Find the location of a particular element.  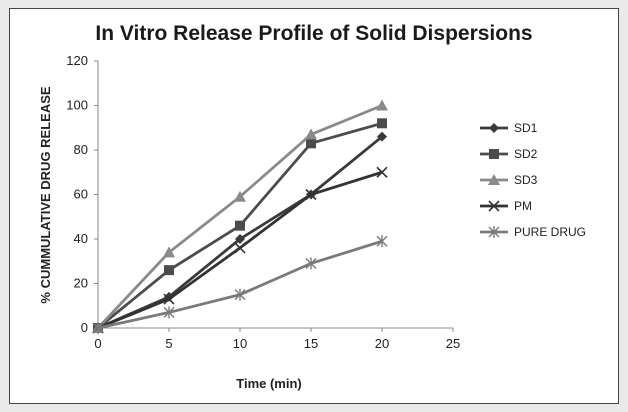

y-tick-label: 60 is located at coordinates (81, 194).